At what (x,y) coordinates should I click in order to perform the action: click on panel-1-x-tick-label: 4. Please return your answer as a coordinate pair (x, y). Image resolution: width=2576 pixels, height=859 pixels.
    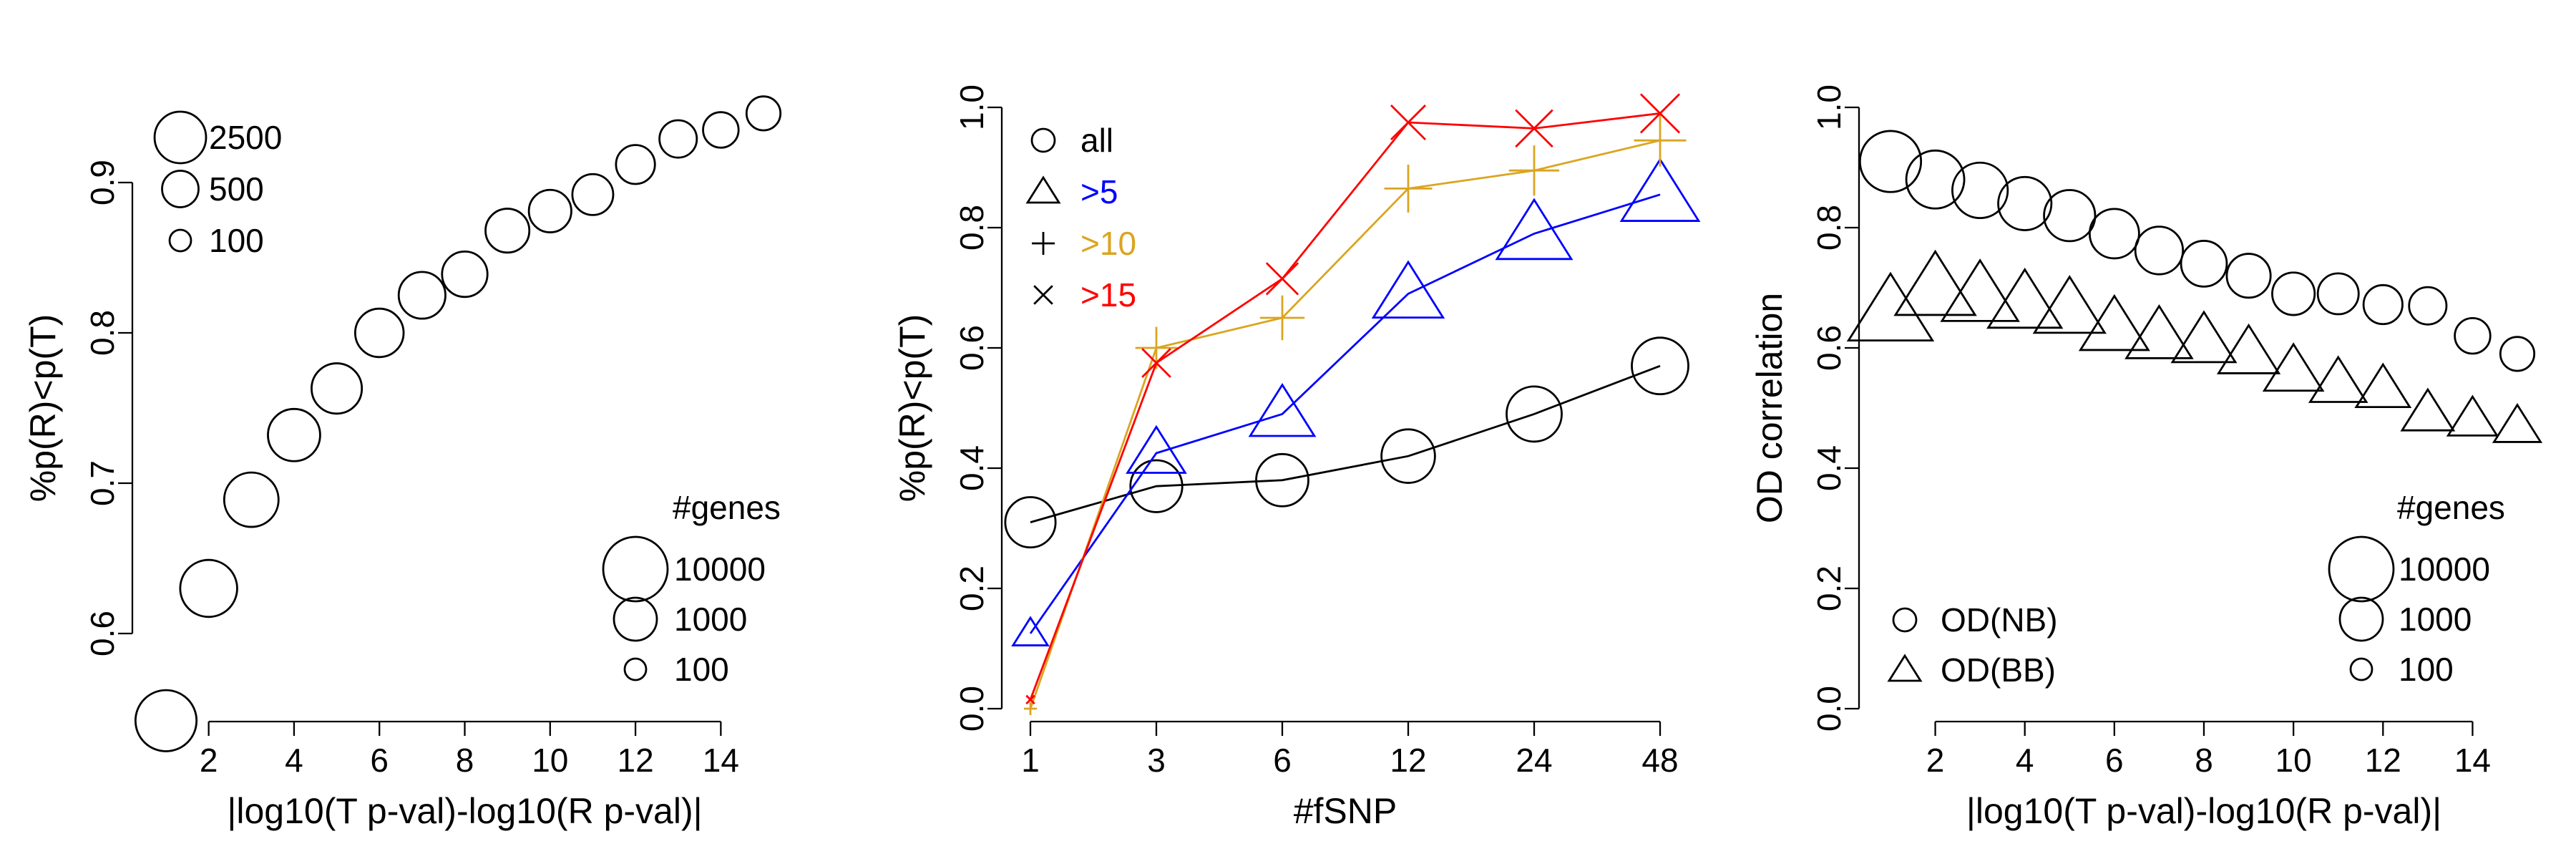
    Looking at the image, I should click on (294, 760).